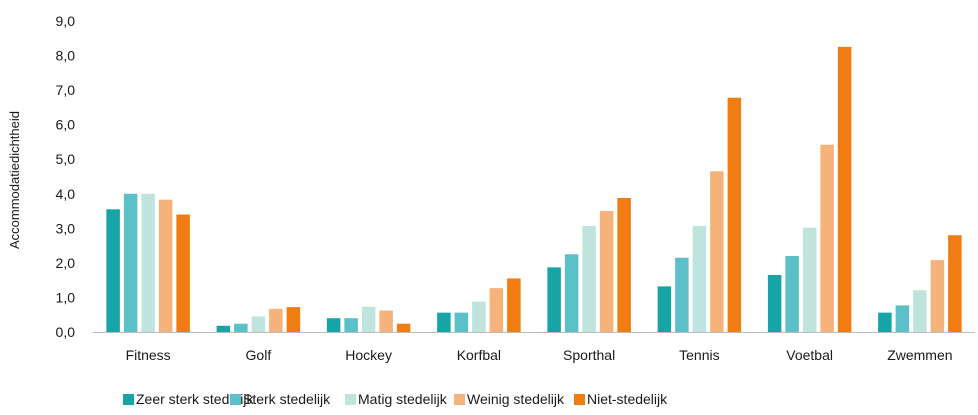 Image resolution: width=978 pixels, height=415 pixels. I want to click on y-axis-title: Accommodatiedichtheid, so click(14, 180).